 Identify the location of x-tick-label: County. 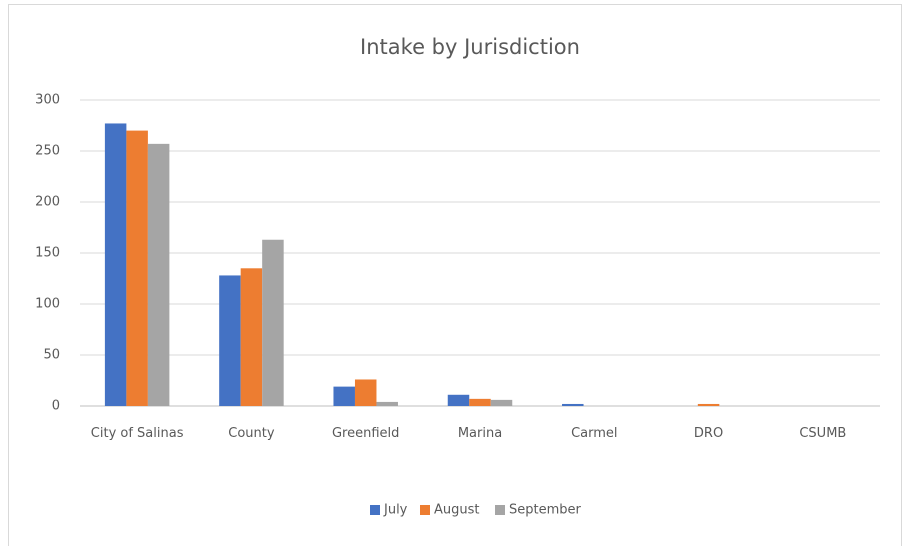
(251, 433).